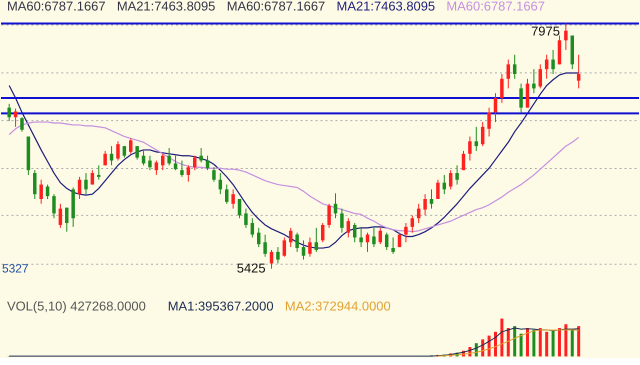  What do you see at coordinates (545, 30) in the screenshot?
I see `annotation: 7975` at bounding box center [545, 30].